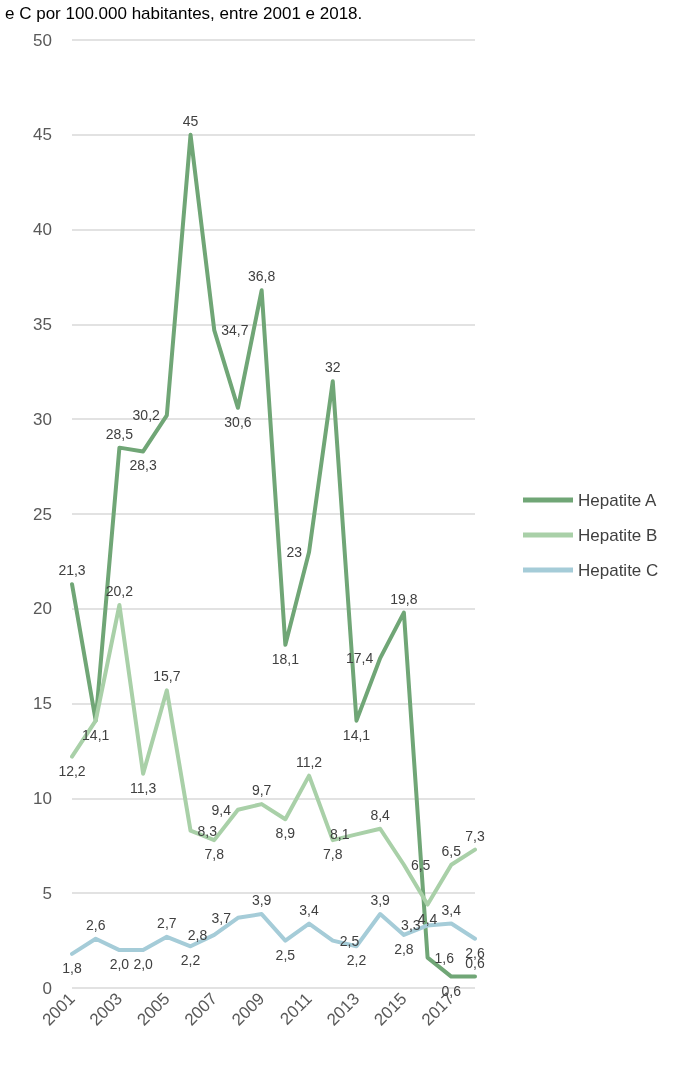 The image size is (691, 1070). What do you see at coordinates (309, 761) in the screenshot?
I see `data-label: 11,2` at bounding box center [309, 761].